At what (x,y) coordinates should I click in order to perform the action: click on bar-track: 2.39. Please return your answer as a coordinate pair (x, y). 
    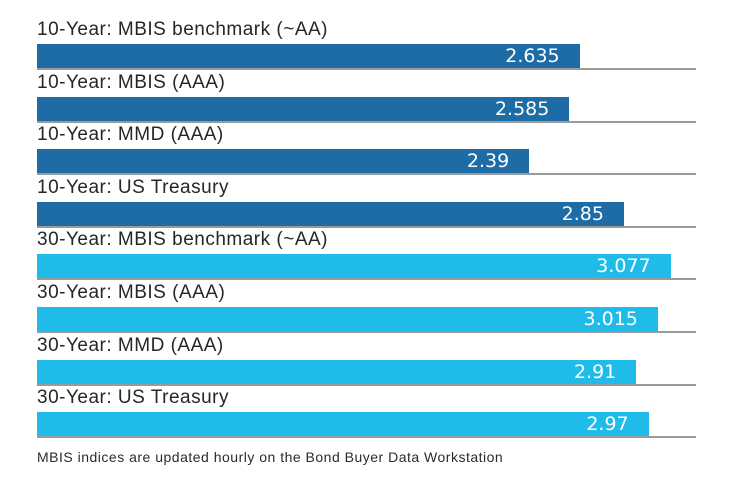
    Looking at the image, I should click on (366, 162).